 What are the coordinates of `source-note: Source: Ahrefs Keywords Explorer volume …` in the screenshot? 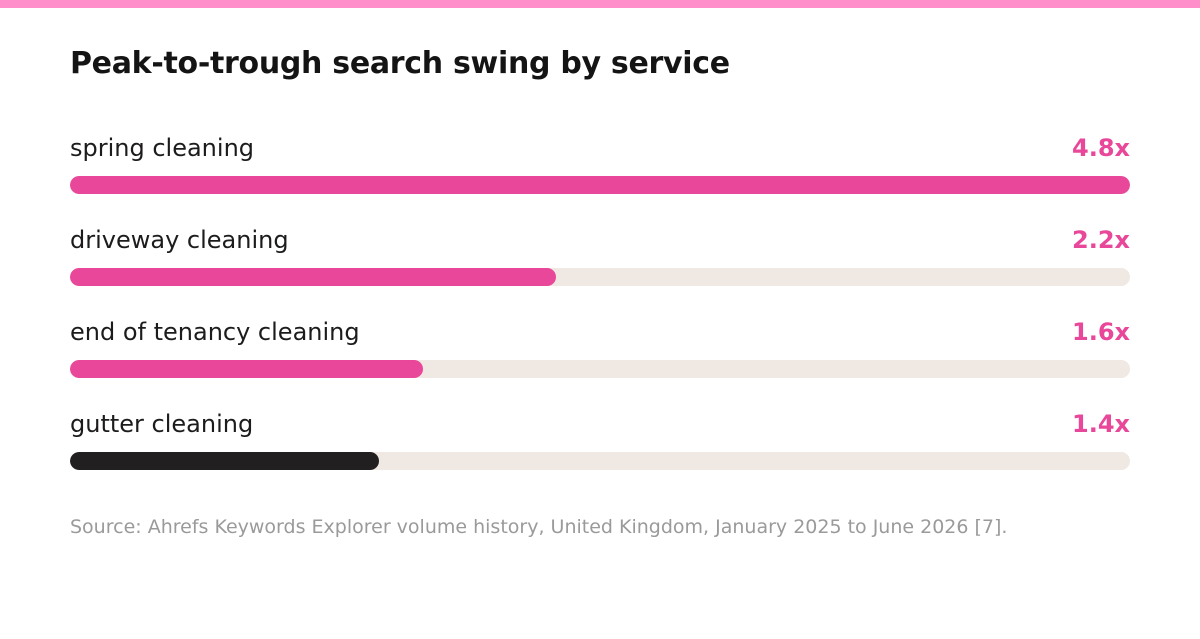 It's located at (539, 527).